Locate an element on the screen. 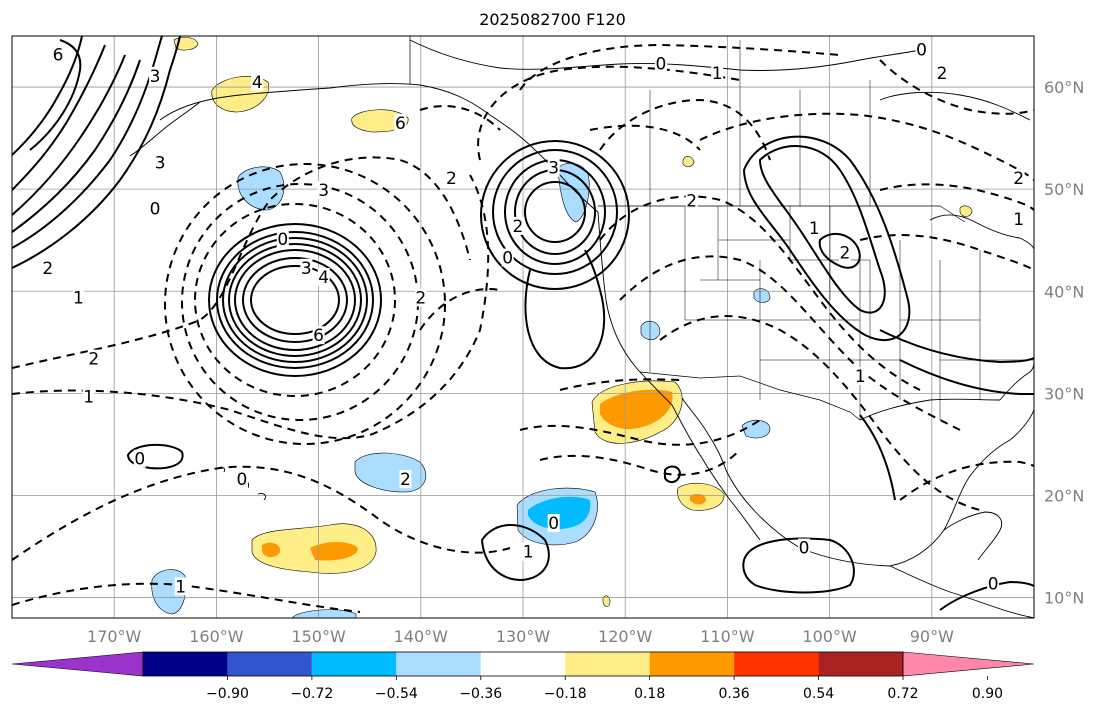  shade-blue-gulf is located at coordinates (261, 188).